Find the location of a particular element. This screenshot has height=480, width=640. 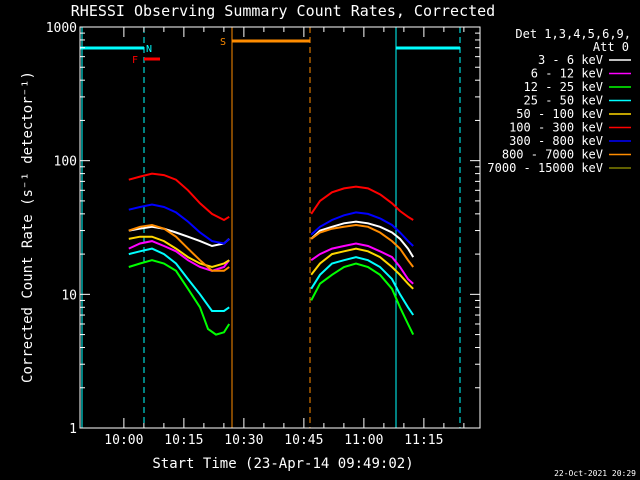

status-flag-bars: NF S is located at coordinates (270, 51).